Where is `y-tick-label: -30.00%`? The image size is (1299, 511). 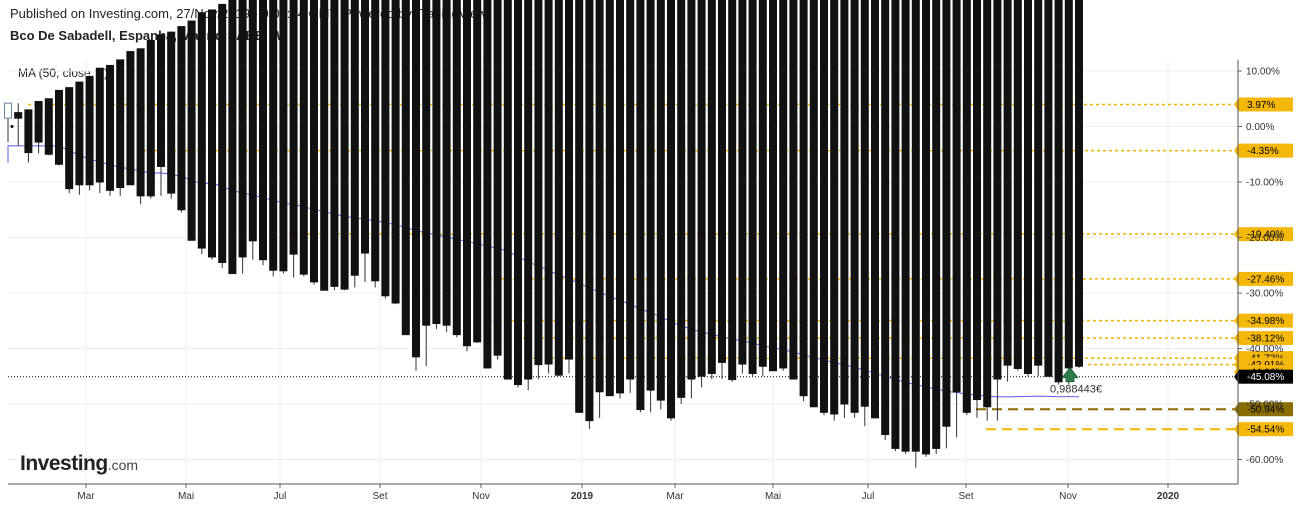 y-tick-label: -30.00% is located at coordinates (1264, 294).